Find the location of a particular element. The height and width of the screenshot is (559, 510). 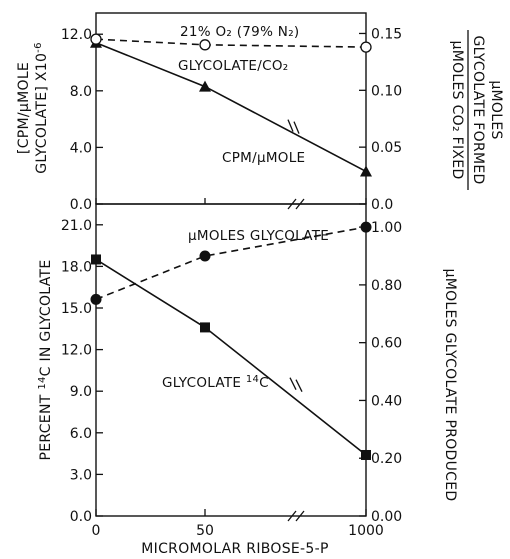

bottom-right-ticks: 0.00 0.20 0.40 0.60 0.80 1.00 is located at coordinates (380, 372).